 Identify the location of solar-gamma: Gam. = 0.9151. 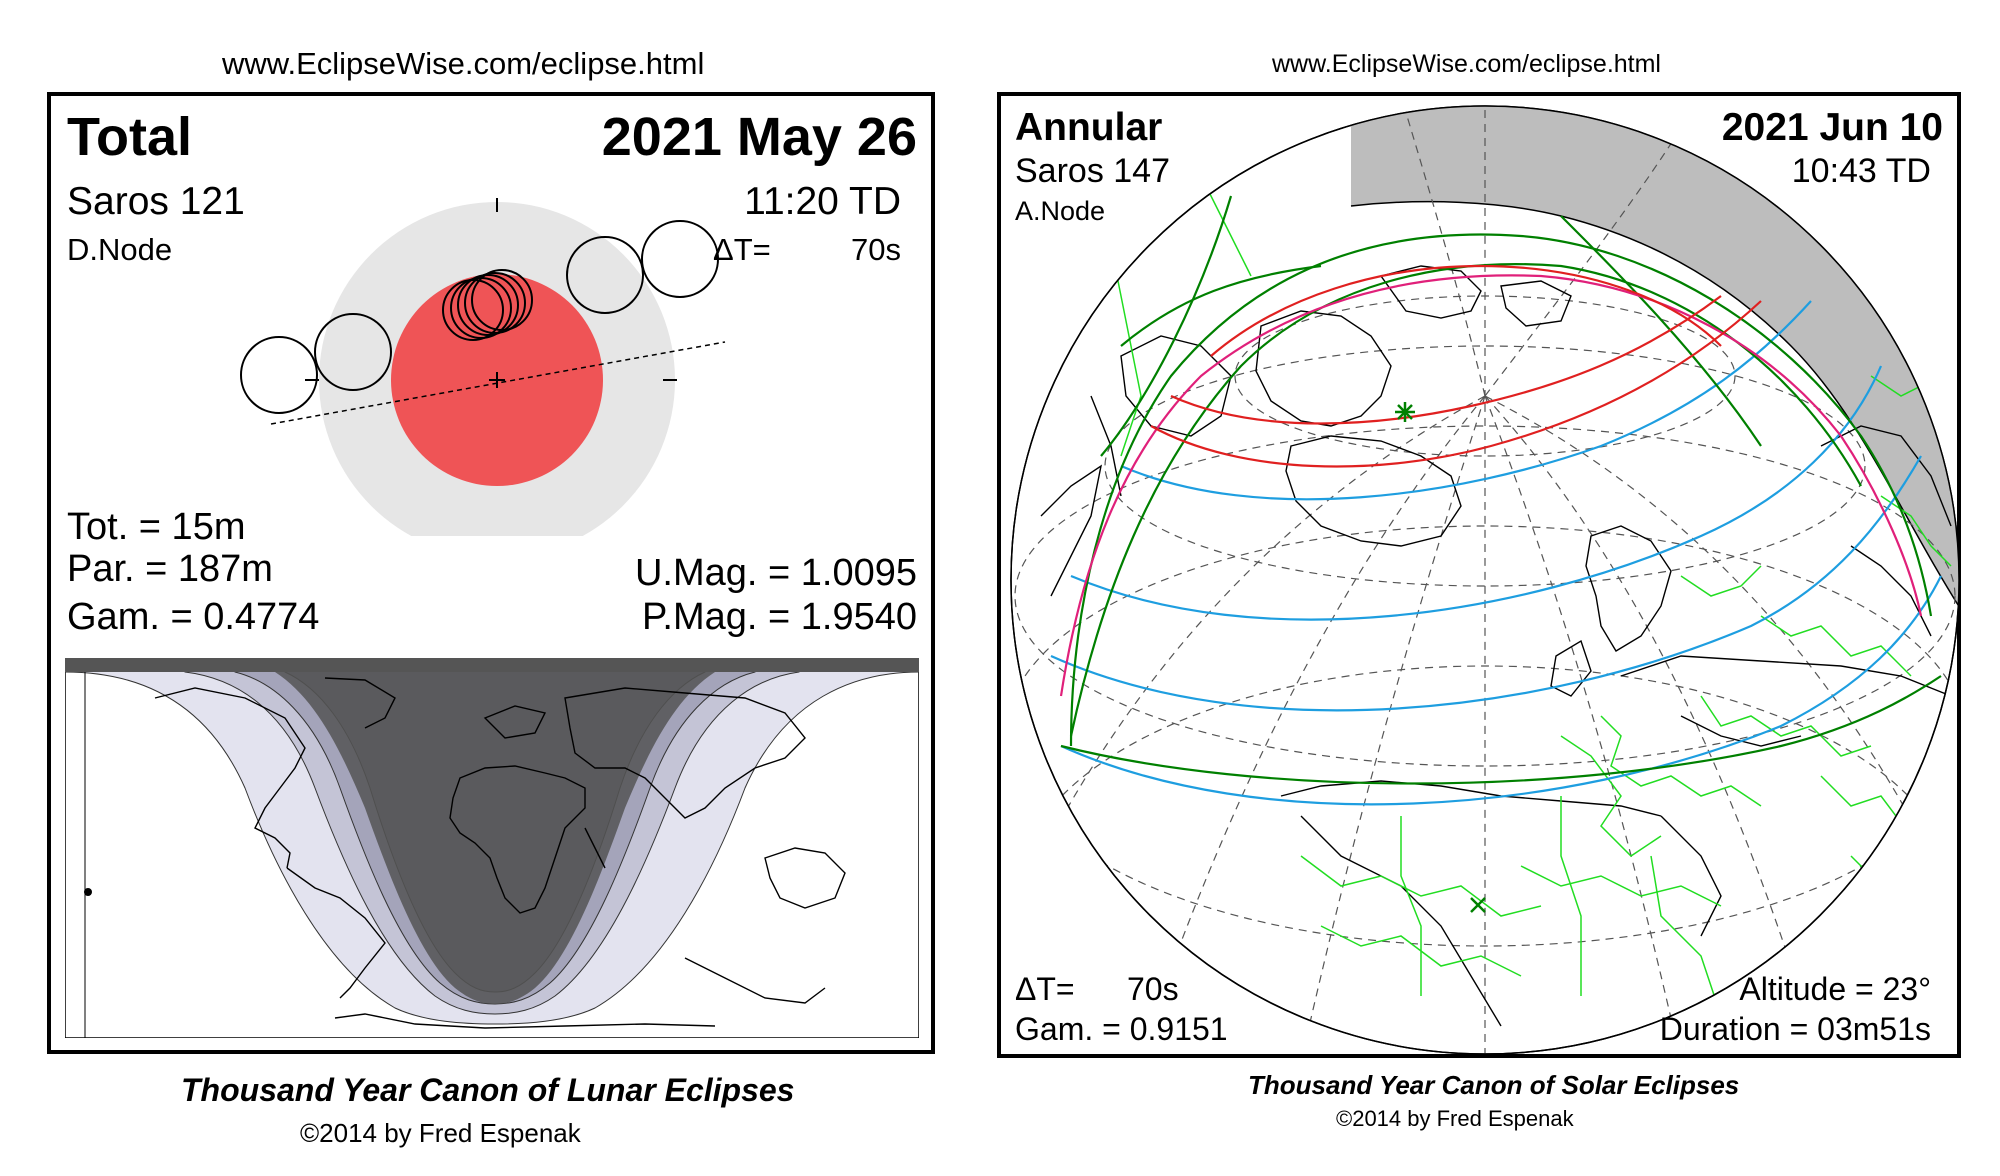
(1121, 1029).